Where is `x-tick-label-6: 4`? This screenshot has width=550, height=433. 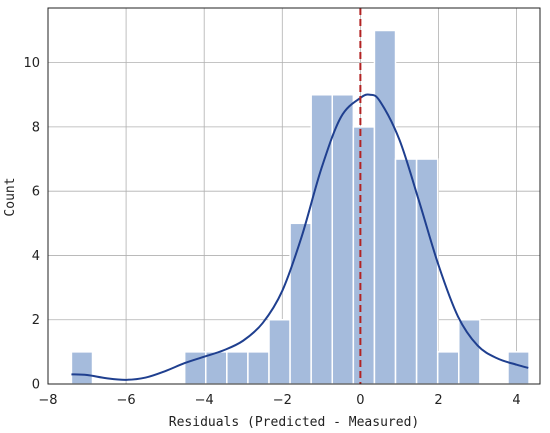
x-tick-label-6: 4 is located at coordinates (516, 400).